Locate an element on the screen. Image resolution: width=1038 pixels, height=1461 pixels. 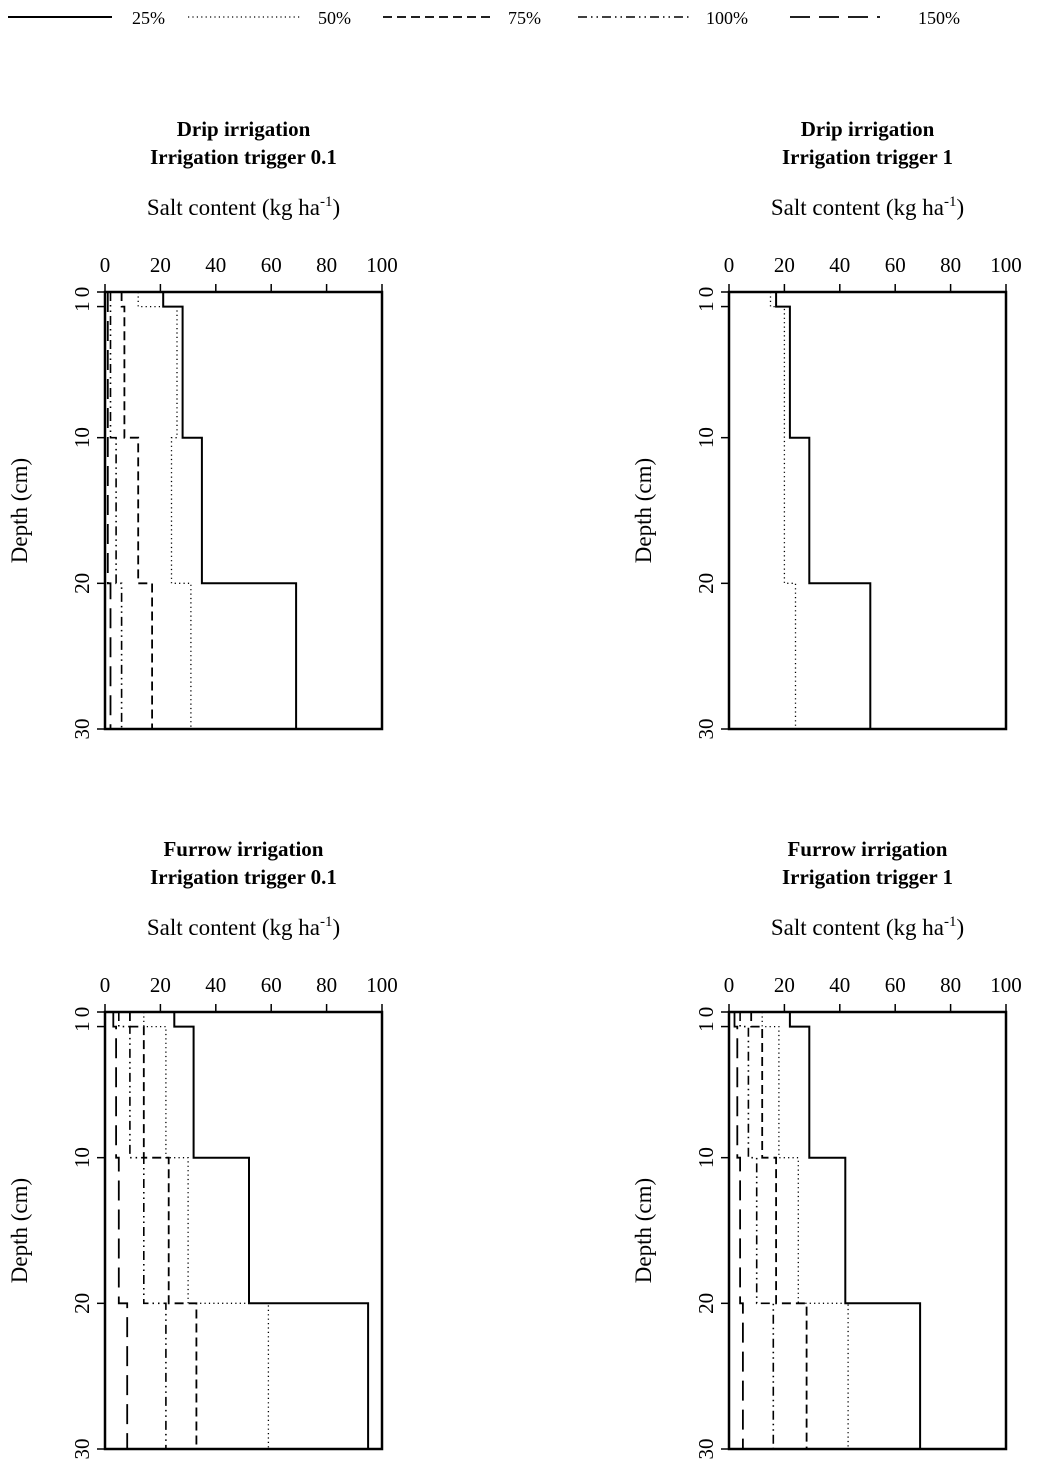
legend-item: 150% is located at coordinates (875, 18).